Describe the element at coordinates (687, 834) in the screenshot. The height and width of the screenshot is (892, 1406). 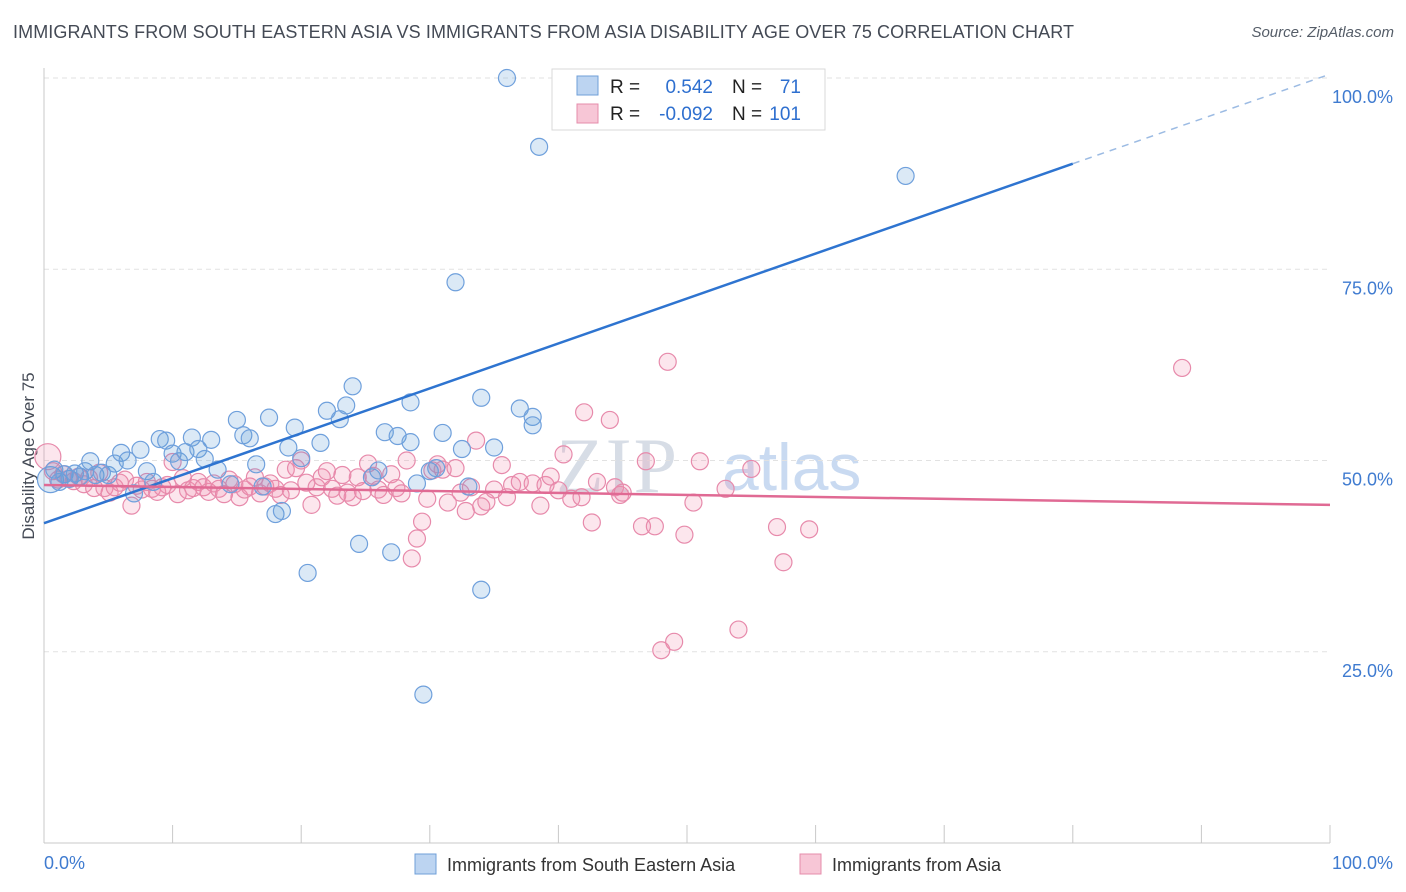
I see `x-ticks` at that location.